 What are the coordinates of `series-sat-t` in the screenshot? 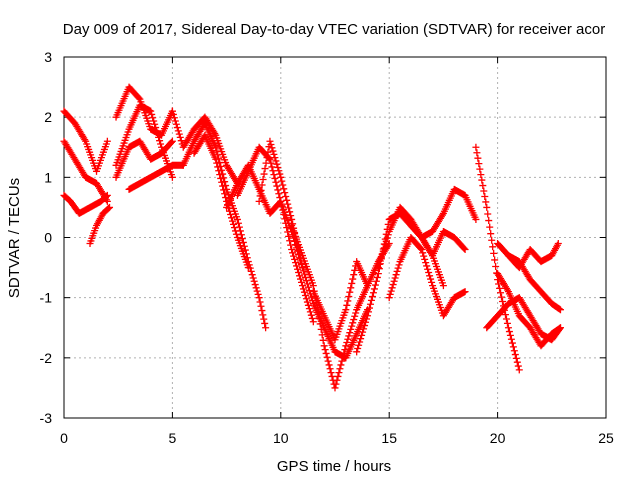 It's located at (438, 240).